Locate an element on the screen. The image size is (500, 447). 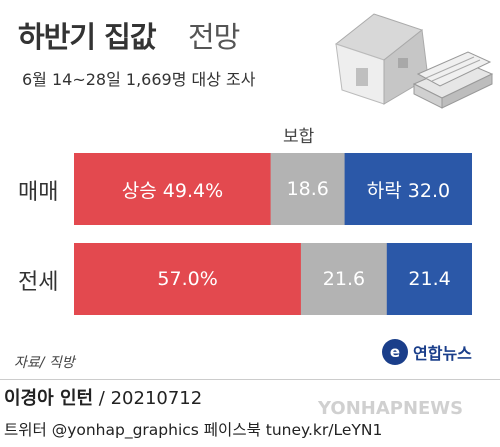
chart-title-suffix: 전망 is located at coordinates (214, 37).